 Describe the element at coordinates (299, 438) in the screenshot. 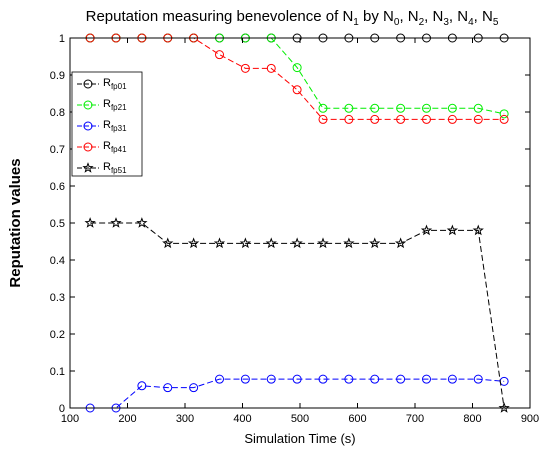

I see `x-axis-label: Simulation Time (s)` at that location.